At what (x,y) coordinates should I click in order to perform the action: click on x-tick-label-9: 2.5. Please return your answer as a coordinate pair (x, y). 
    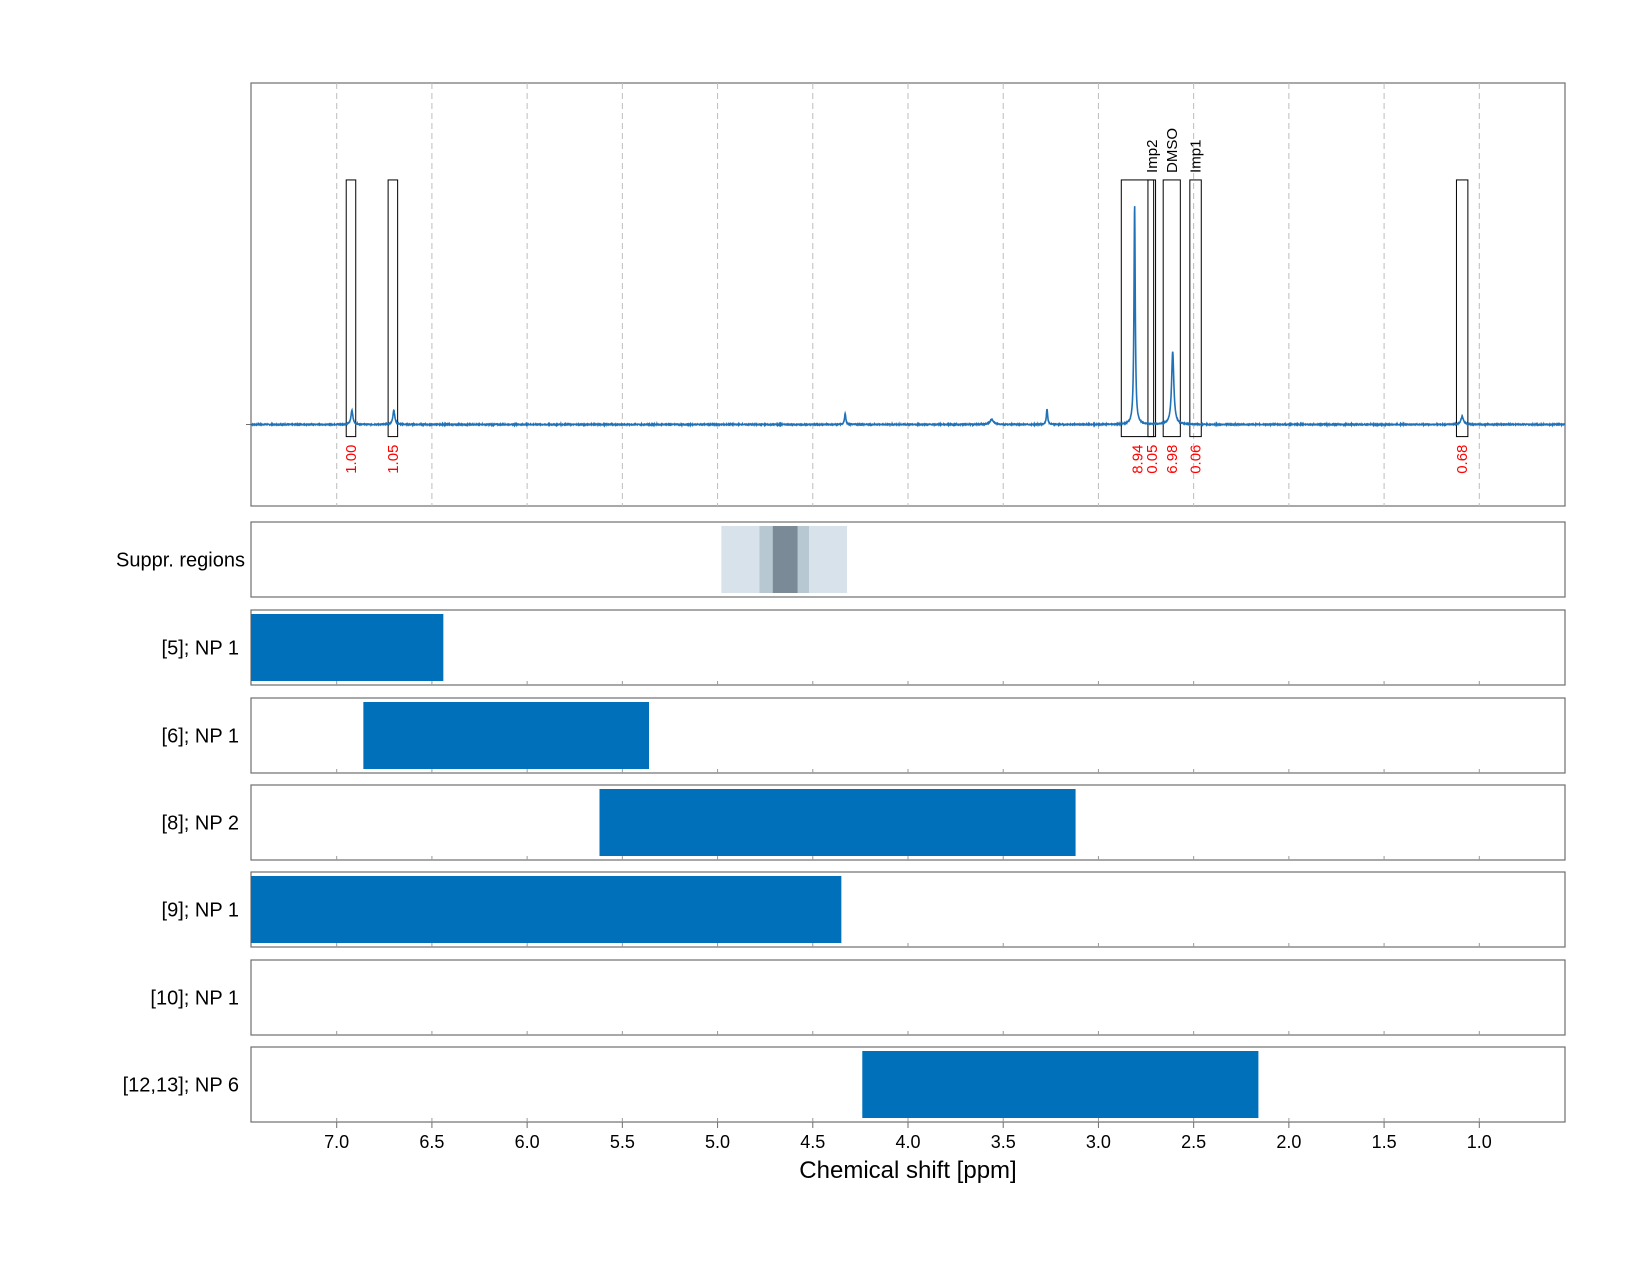
    Looking at the image, I should click on (1193, 1142).